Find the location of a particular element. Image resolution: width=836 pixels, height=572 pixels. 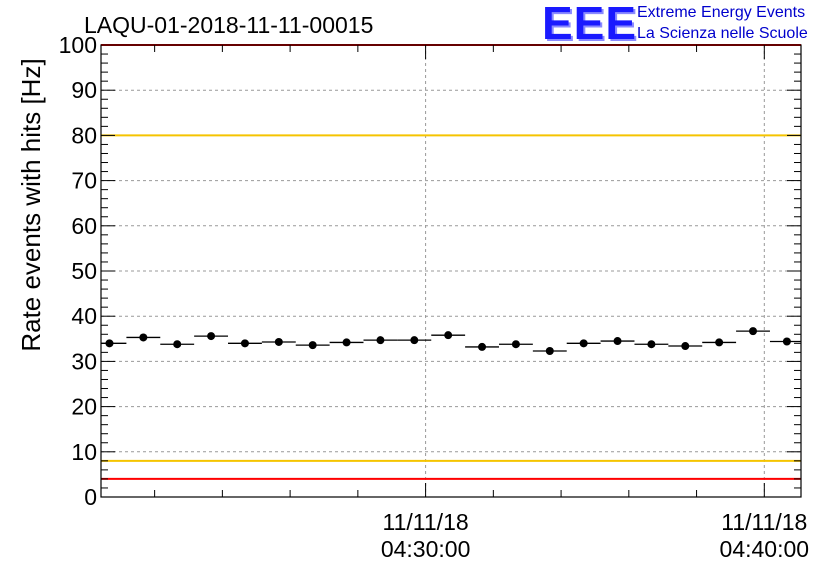

y-tick-label: 70 is located at coordinates (84, 181).